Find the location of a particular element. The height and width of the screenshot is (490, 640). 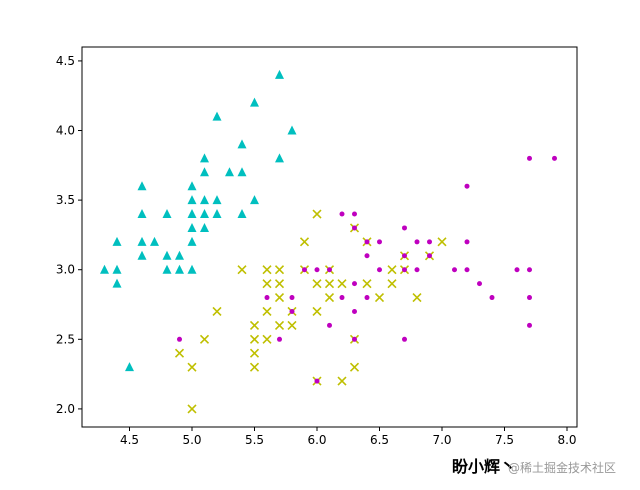

x-tick-label: 8.0 is located at coordinates (566, 440).